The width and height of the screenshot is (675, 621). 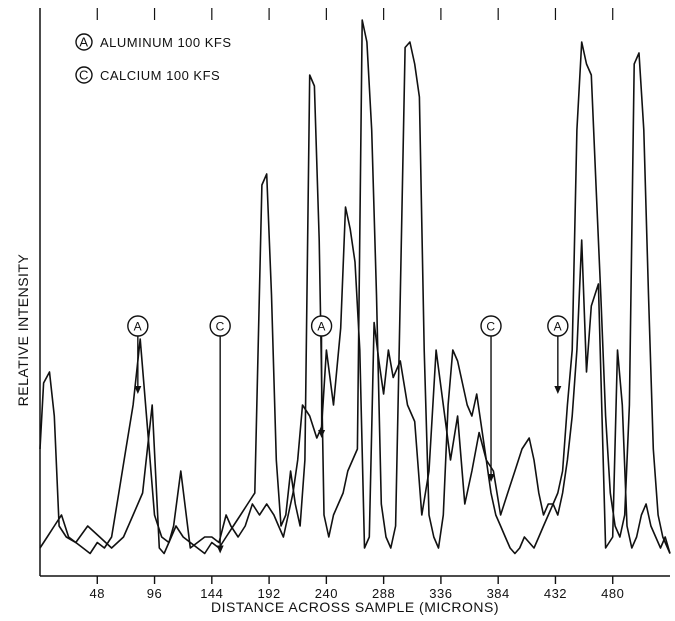 I want to click on x-tick-label: 144, so click(x=211, y=593).